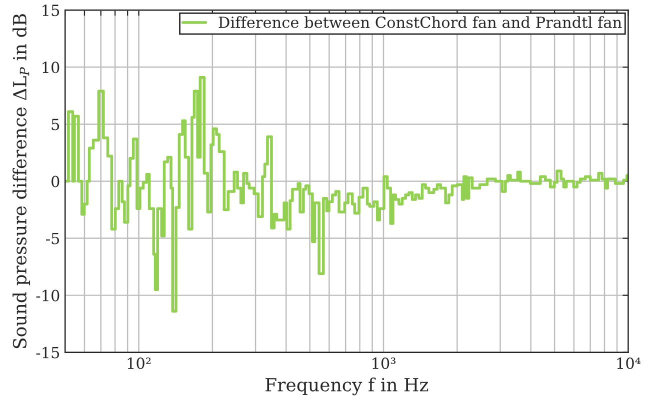 This screenshot has width=651, height=405. Describe the element at coordinates (48, 352) in the screenshot. I see `y-tick-label: -15` at that location.